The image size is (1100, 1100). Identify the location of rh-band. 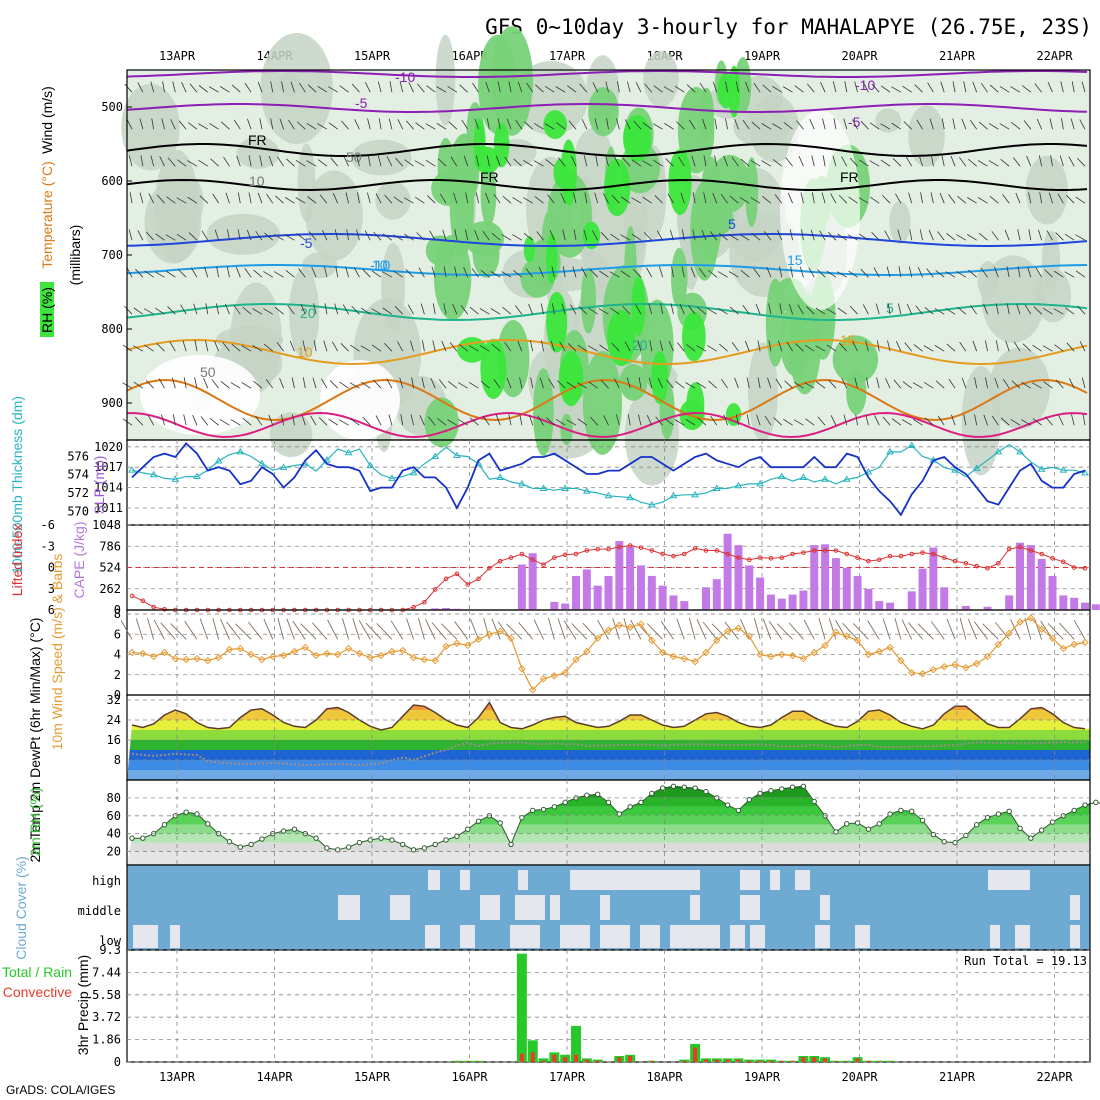
(608, 847).